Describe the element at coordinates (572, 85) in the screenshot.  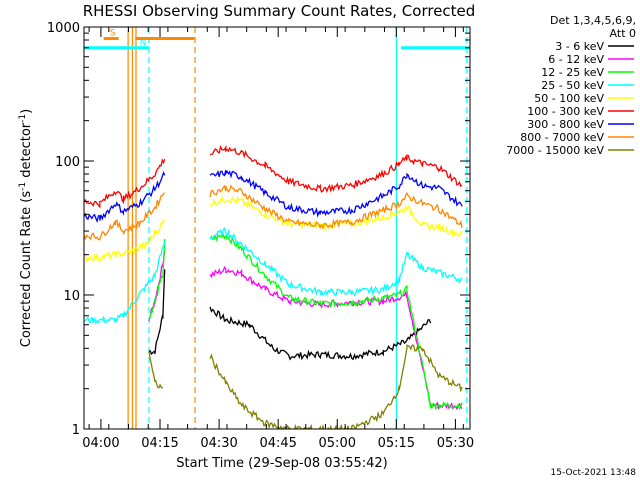
I see `legend-entry-label: 25 - 50 keV` at that location.